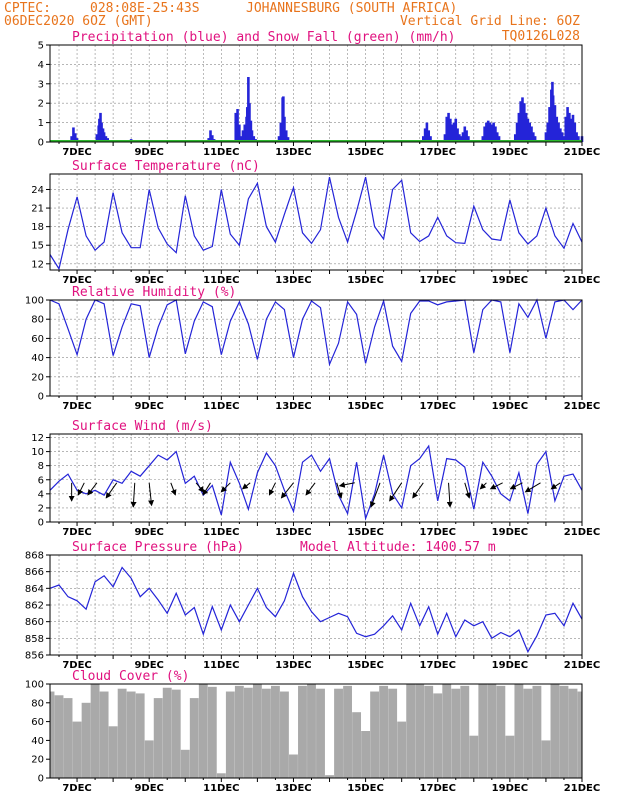  What do you see at coordinates (510, 280) in the screenshot?
I see `temp-xtick-label: 19DEC` at bounding box center [510, 280].